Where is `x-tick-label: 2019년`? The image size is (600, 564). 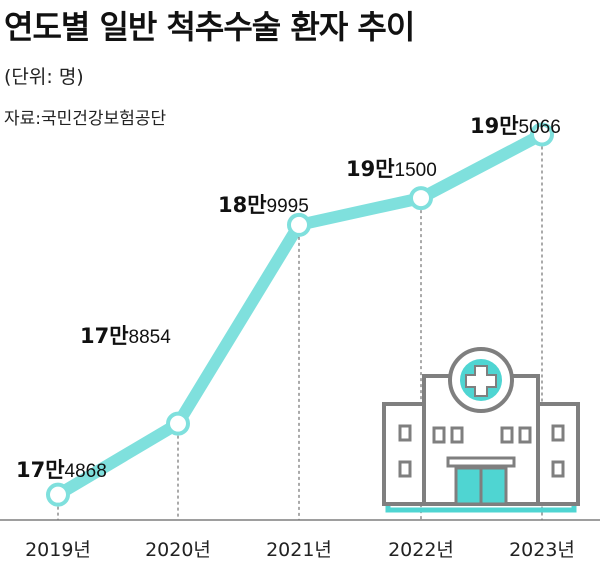
x-tick-label: 2019년 is located at coordinates (58, 550).